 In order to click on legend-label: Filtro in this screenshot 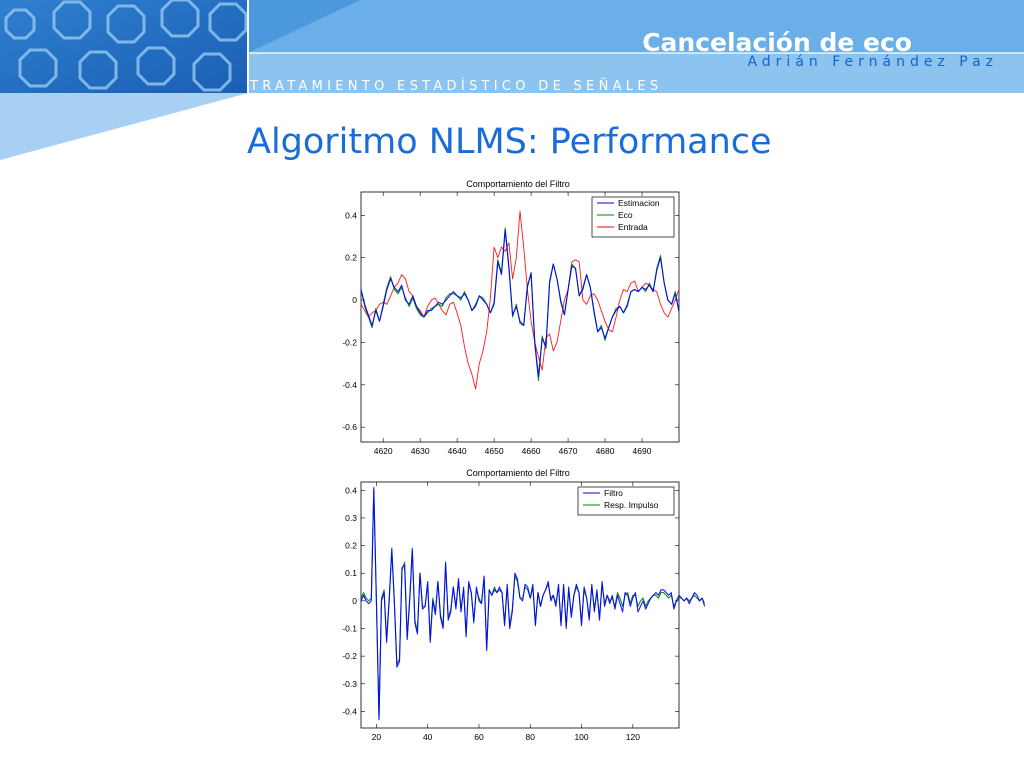, I will do `click(613, 493)`.